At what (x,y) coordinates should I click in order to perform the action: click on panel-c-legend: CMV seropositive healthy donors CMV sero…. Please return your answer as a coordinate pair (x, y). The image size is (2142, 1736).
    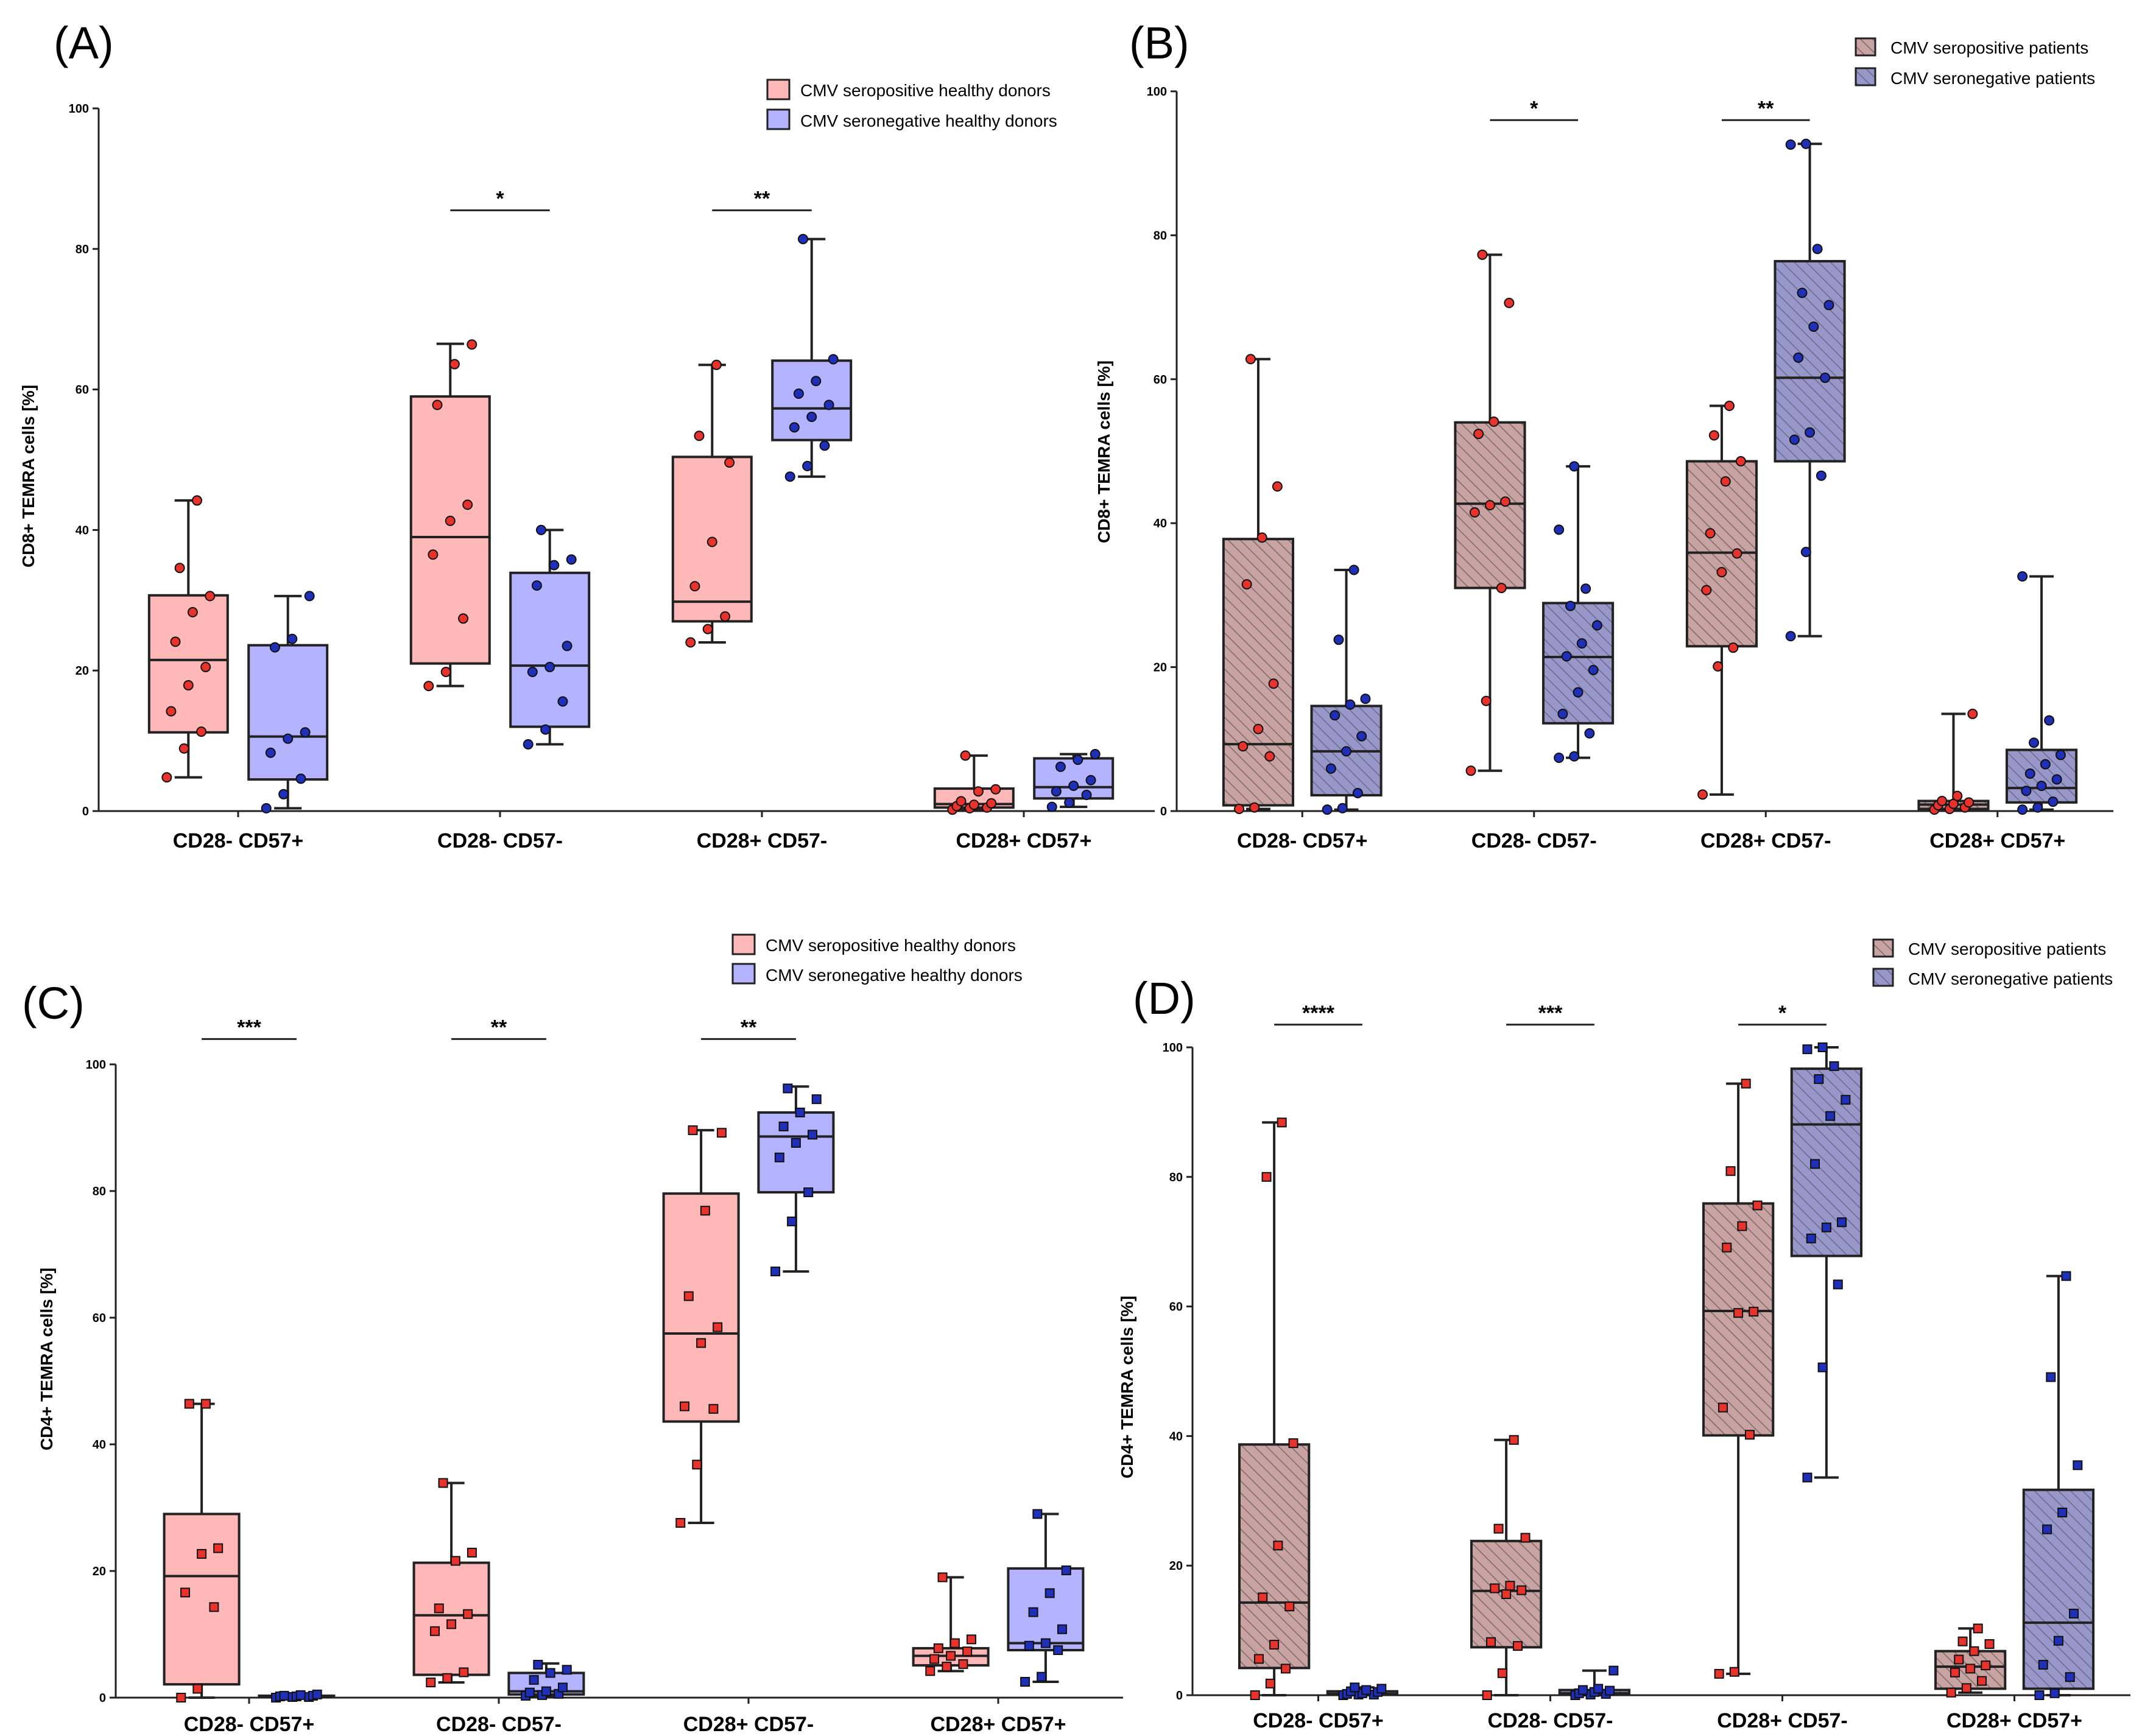
    Looking at the image, I should click on (877, 959).